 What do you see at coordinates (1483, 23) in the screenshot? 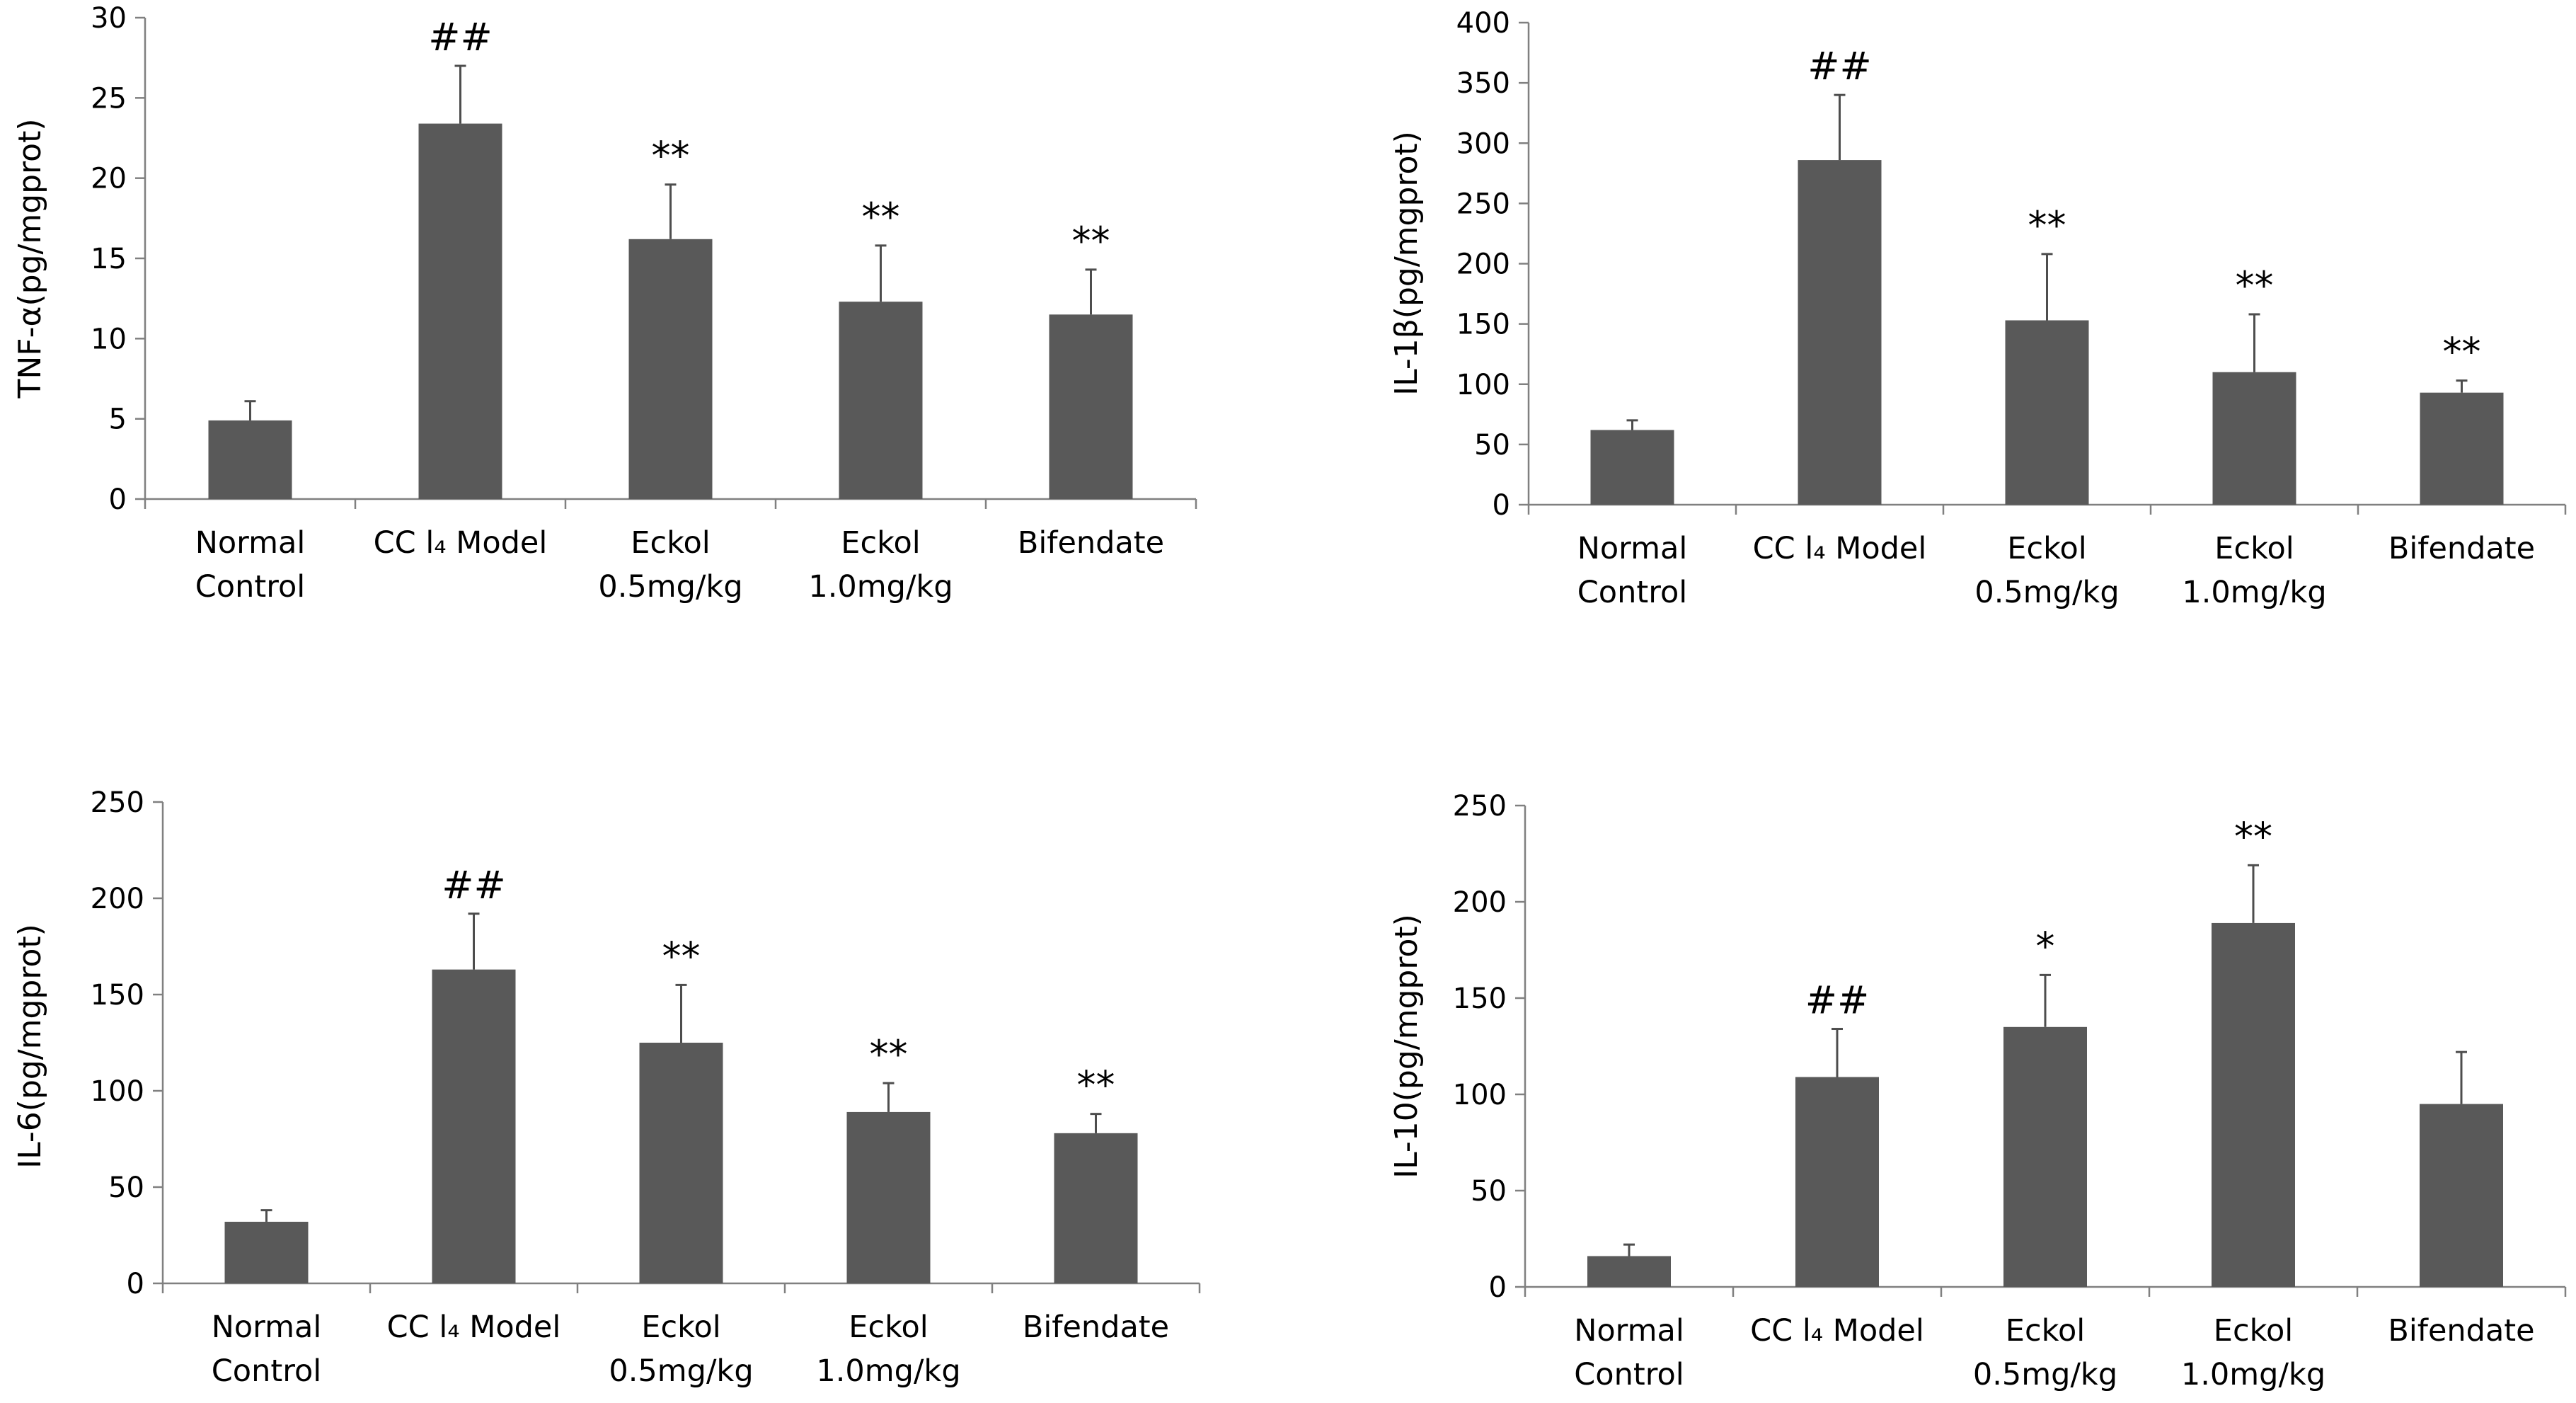
I see `y-tick-label: 400` at bounding box center [1483, 23].